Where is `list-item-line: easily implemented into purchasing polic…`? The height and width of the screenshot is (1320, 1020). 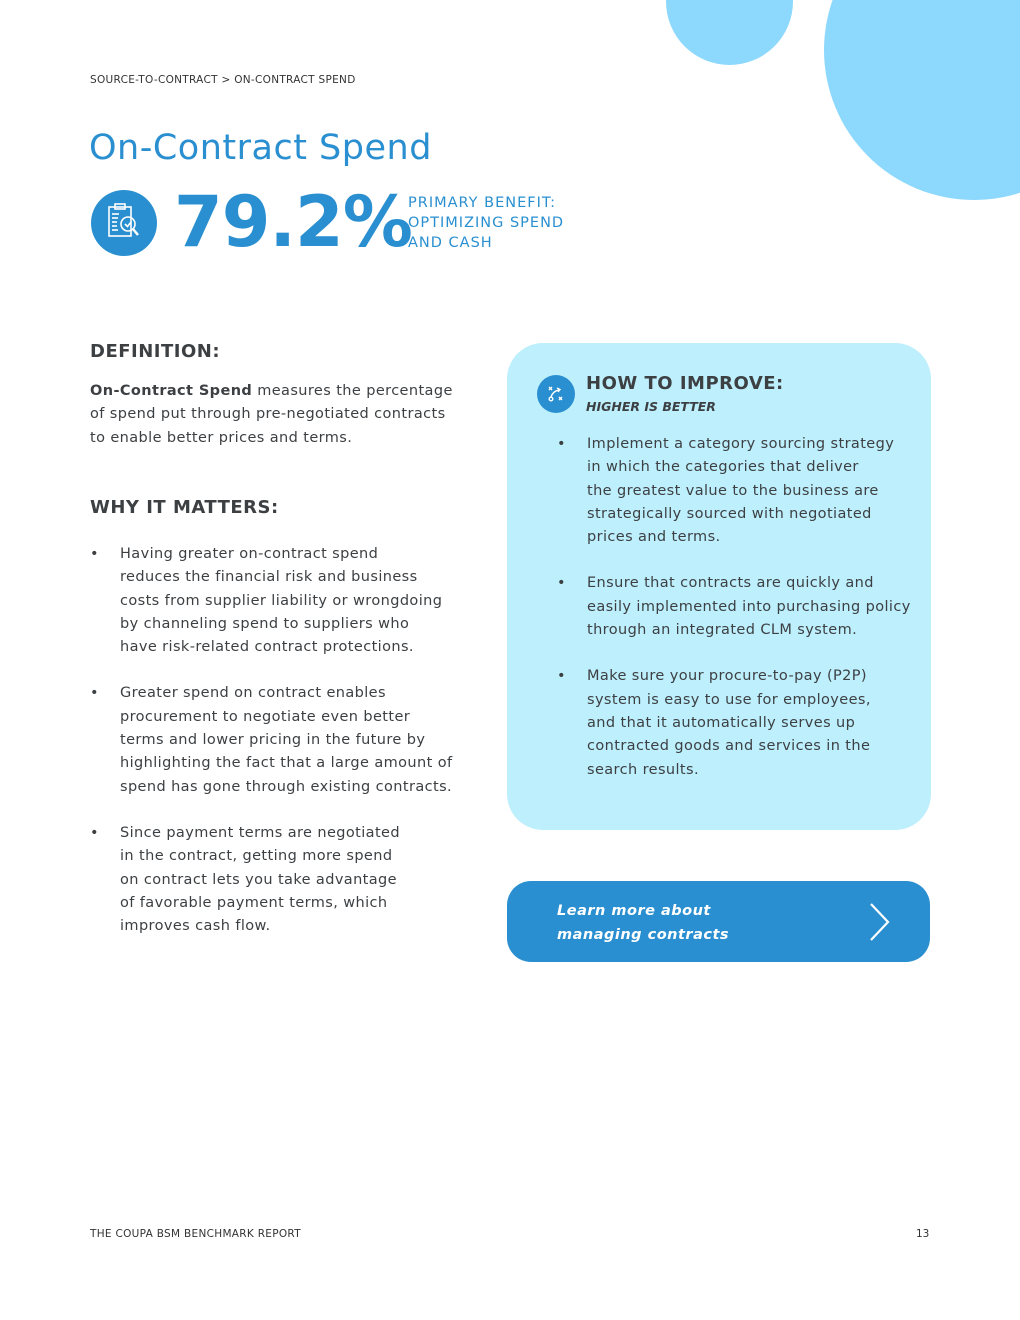 list-item-line: easily implemented into purchasing polic… is located at coordinates (749, 606).